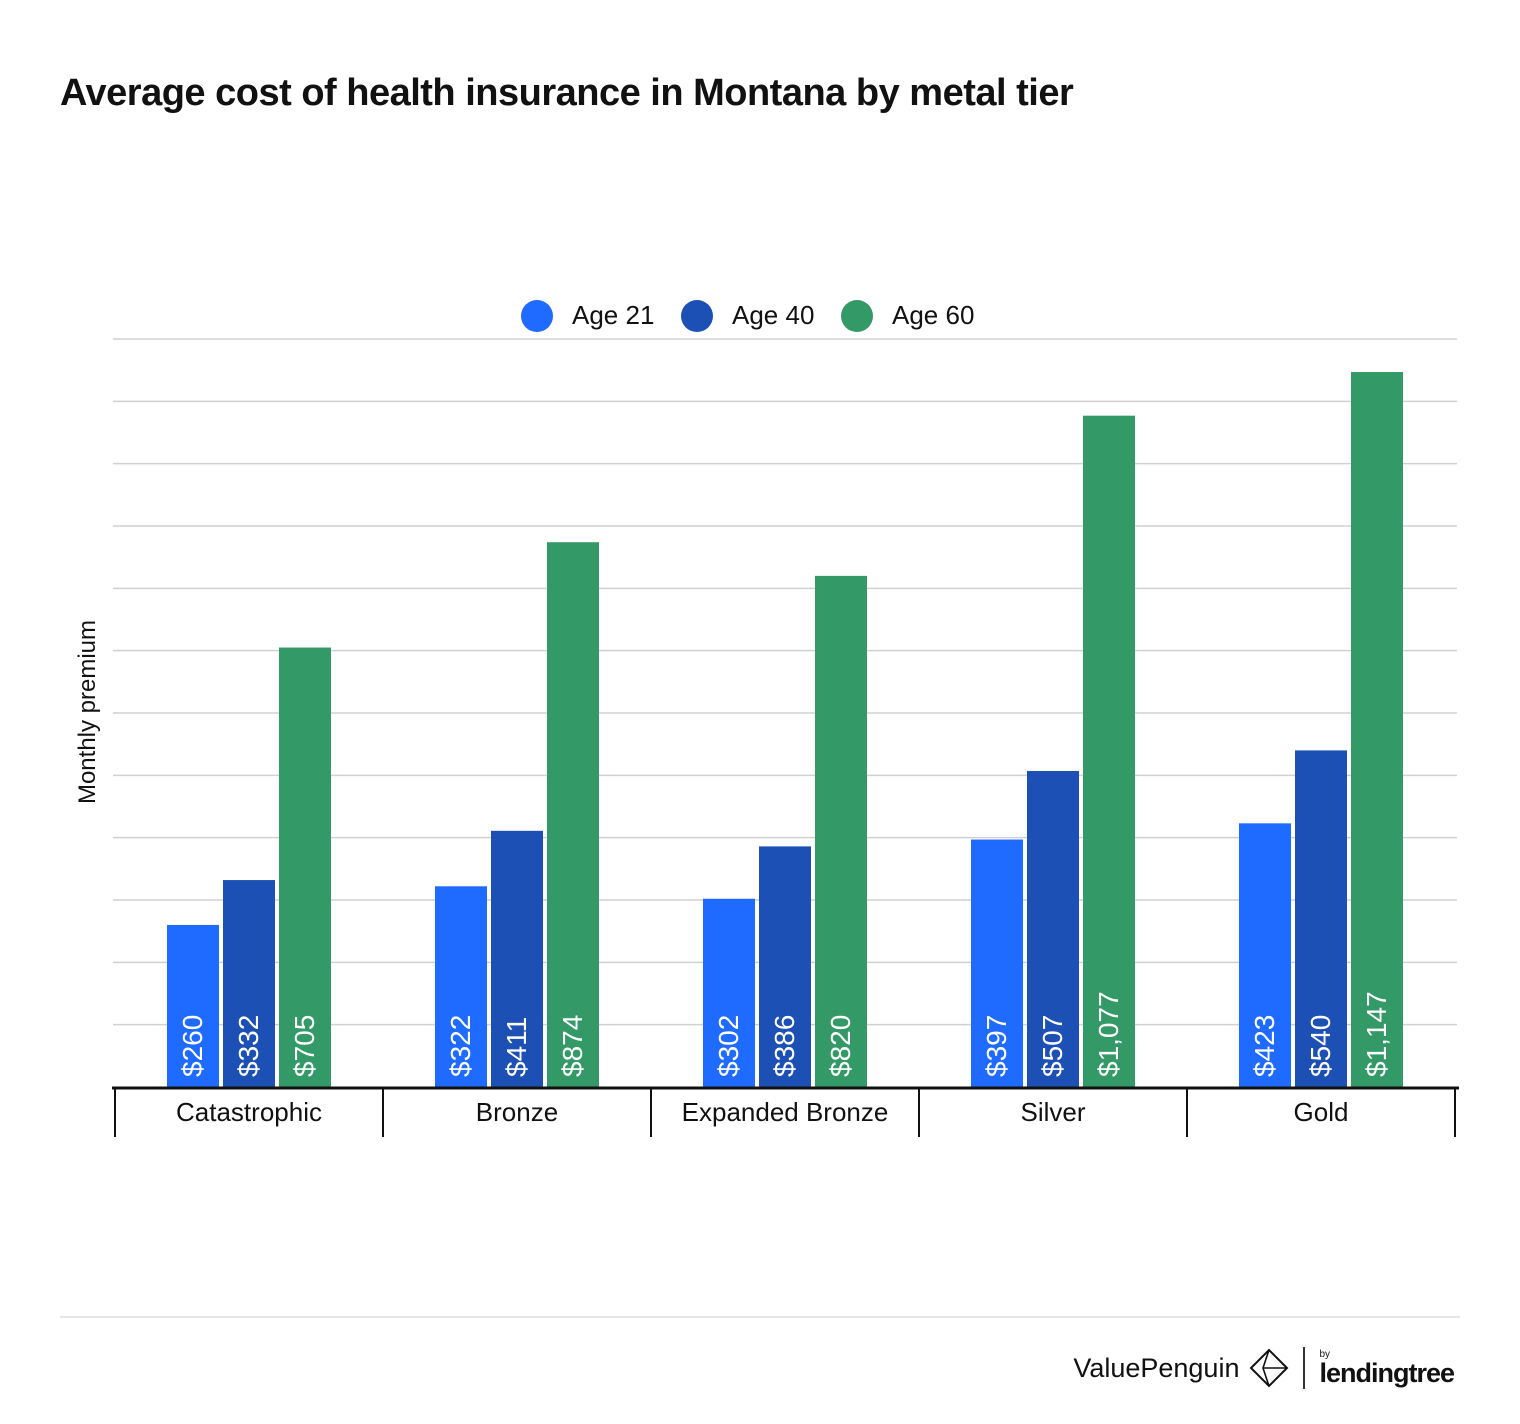 The width and height of the screenshot is (1520, 1424). What do you see at coordinates (517, 1112) in the screenshot?
I see `category-label: Bronze` at bounding box center [517, 1112].